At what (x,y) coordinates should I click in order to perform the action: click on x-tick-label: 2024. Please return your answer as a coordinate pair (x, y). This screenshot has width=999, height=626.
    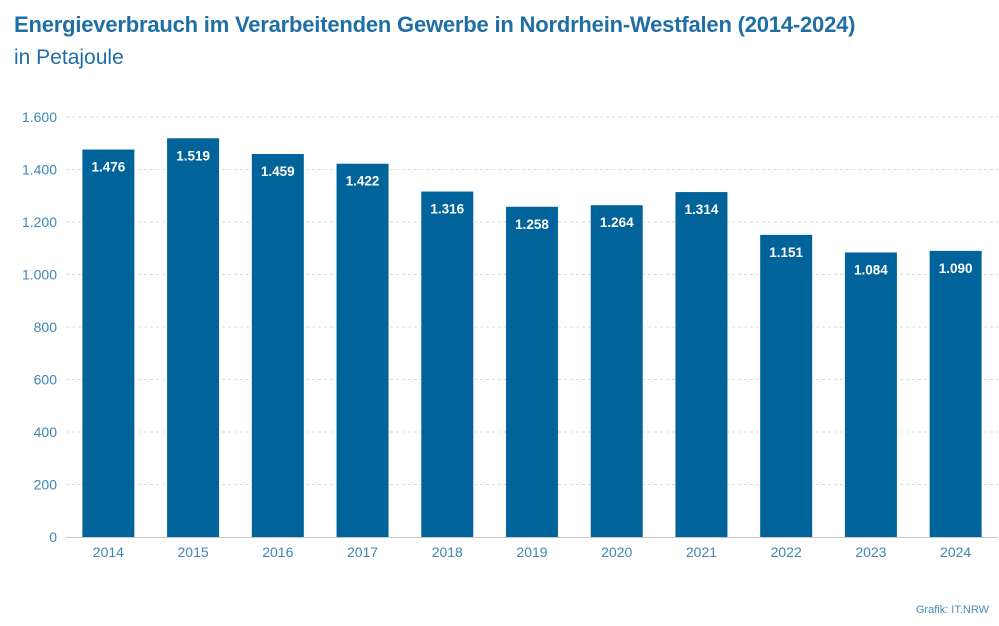
    Looking at the image, I should click on (955, 552).